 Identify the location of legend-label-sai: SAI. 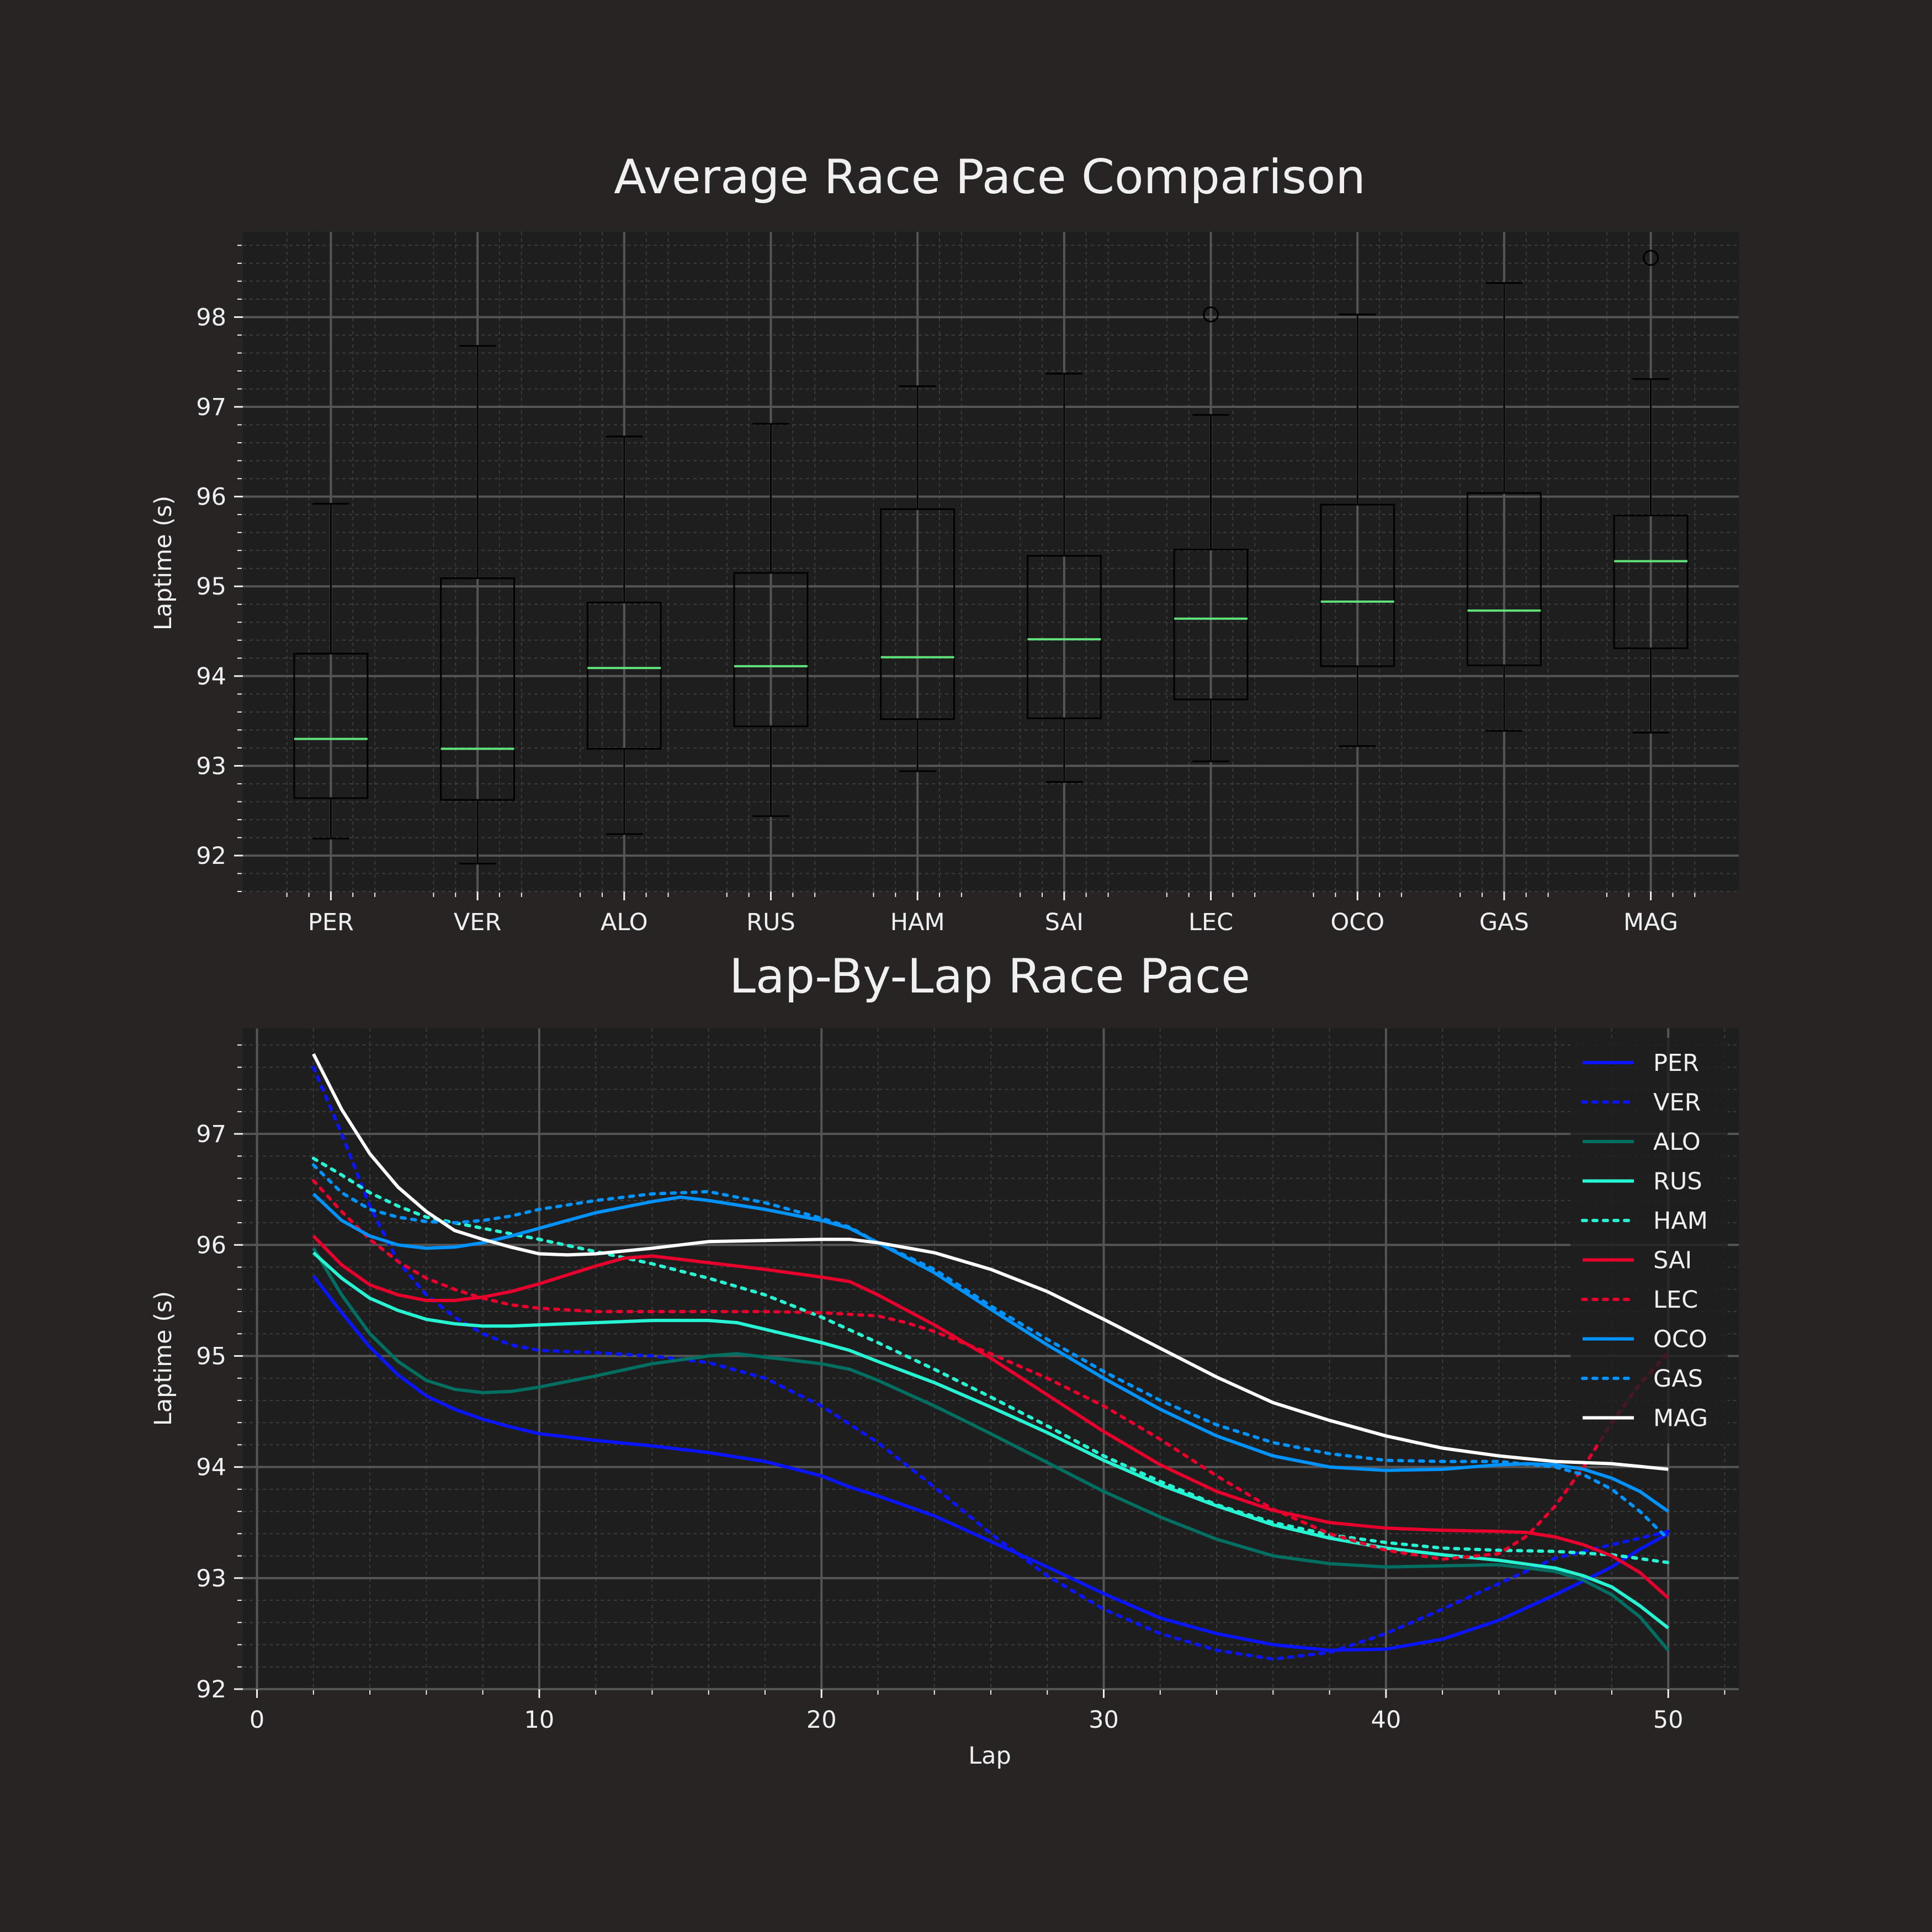
(1672, 1261).